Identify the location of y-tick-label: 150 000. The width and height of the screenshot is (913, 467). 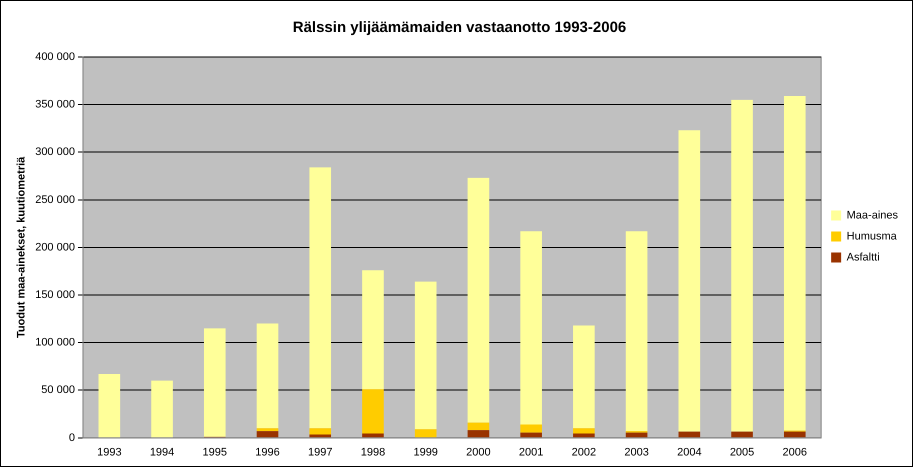
(55, 295).